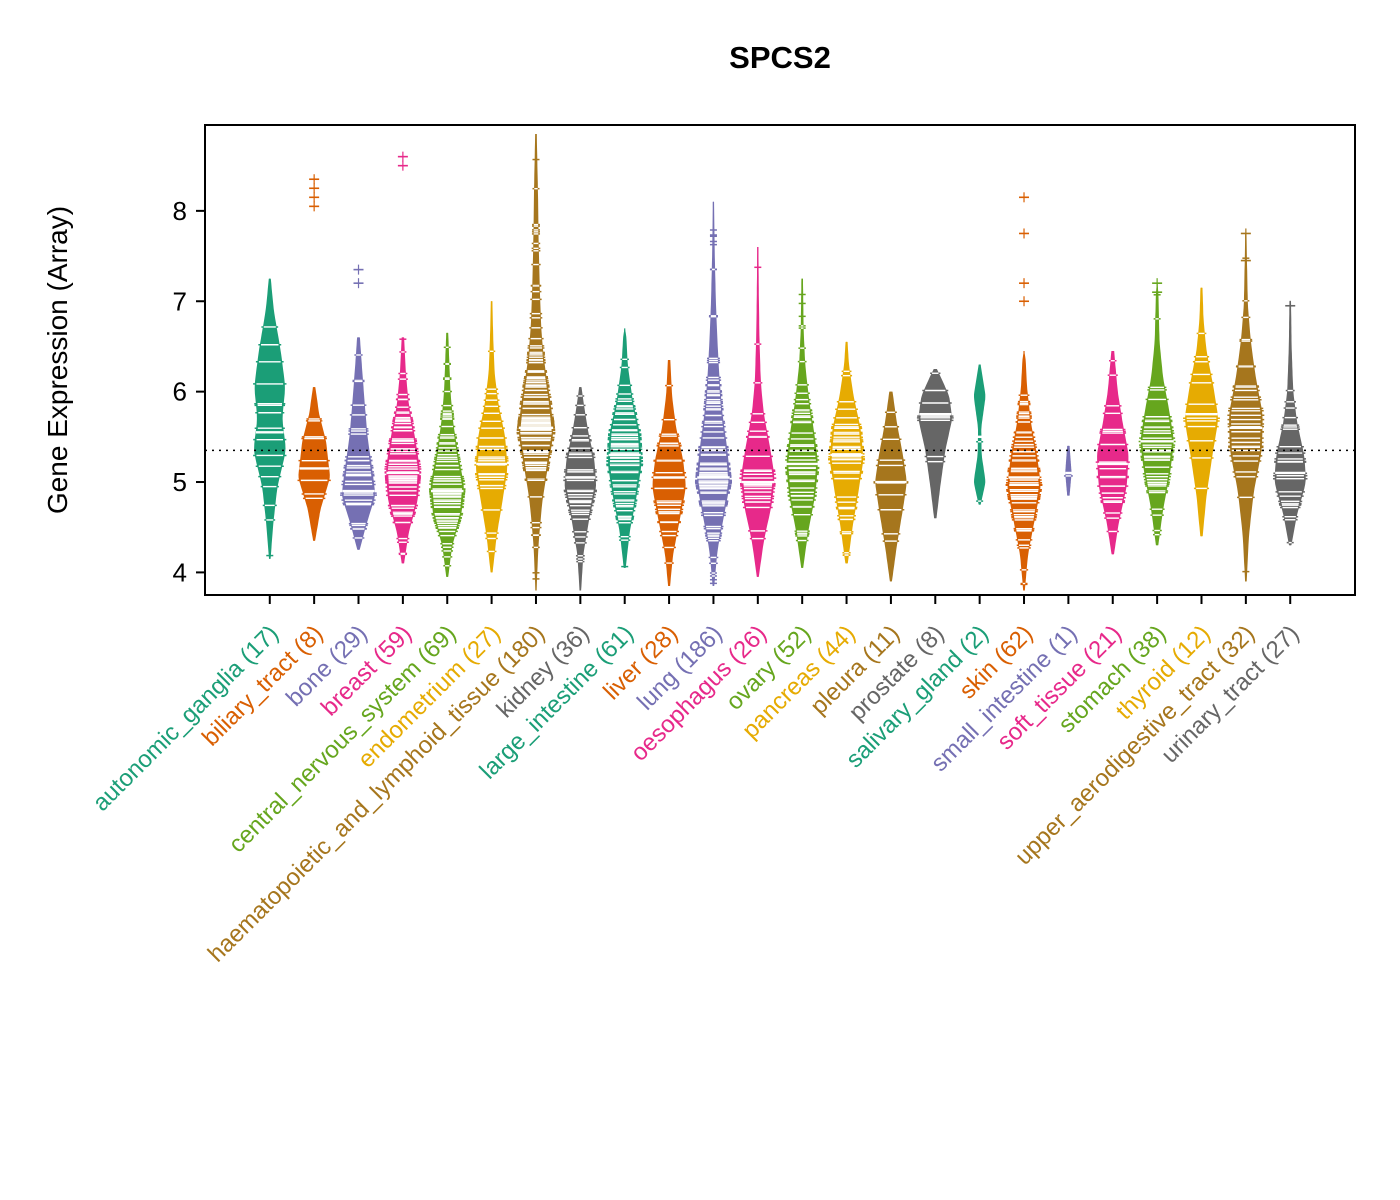 Image resolution: width=1400 pixels, height=1200 pixels. What do you see at coordinates (180, 572) in the screenshot?
I see `y-tick-label: 4` at bounding box center [180, 572].